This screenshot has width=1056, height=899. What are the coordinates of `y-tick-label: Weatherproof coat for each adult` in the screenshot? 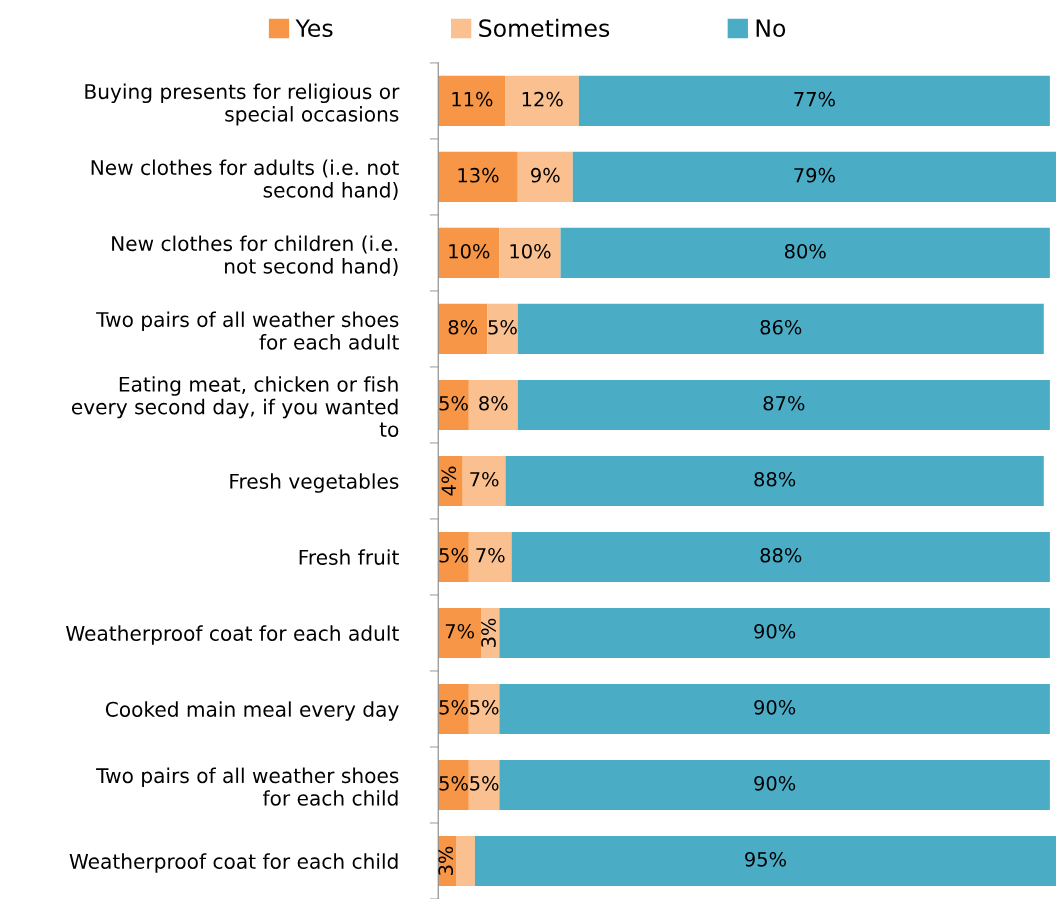 It's located at (232, 635).